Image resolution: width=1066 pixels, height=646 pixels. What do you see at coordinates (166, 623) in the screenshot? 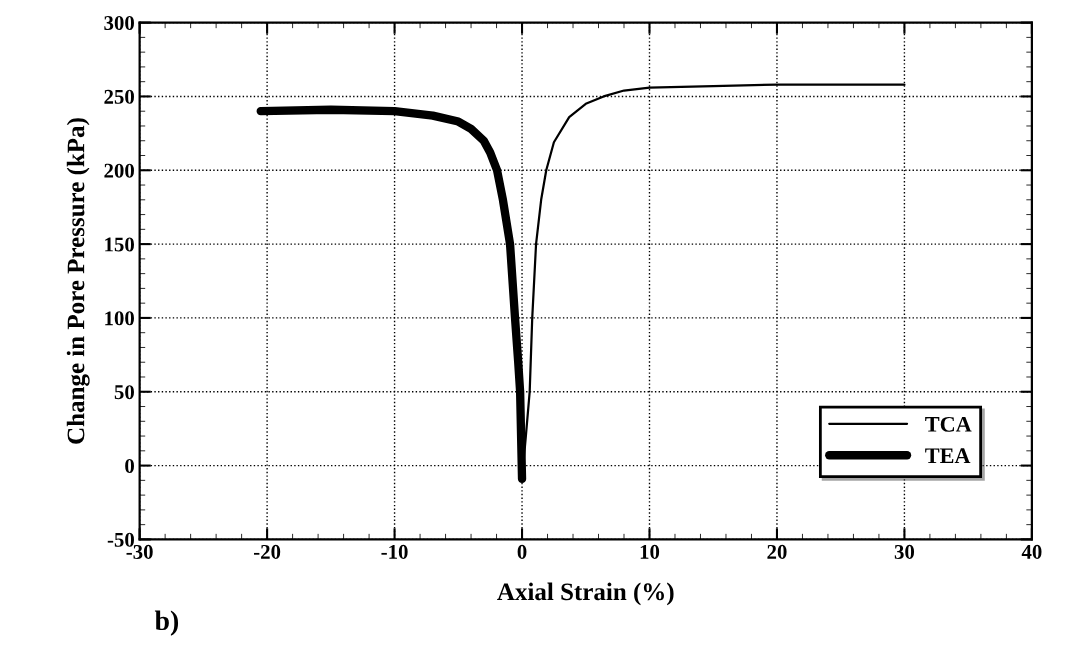
I see `text: b)` at bounding box center [166, 623].